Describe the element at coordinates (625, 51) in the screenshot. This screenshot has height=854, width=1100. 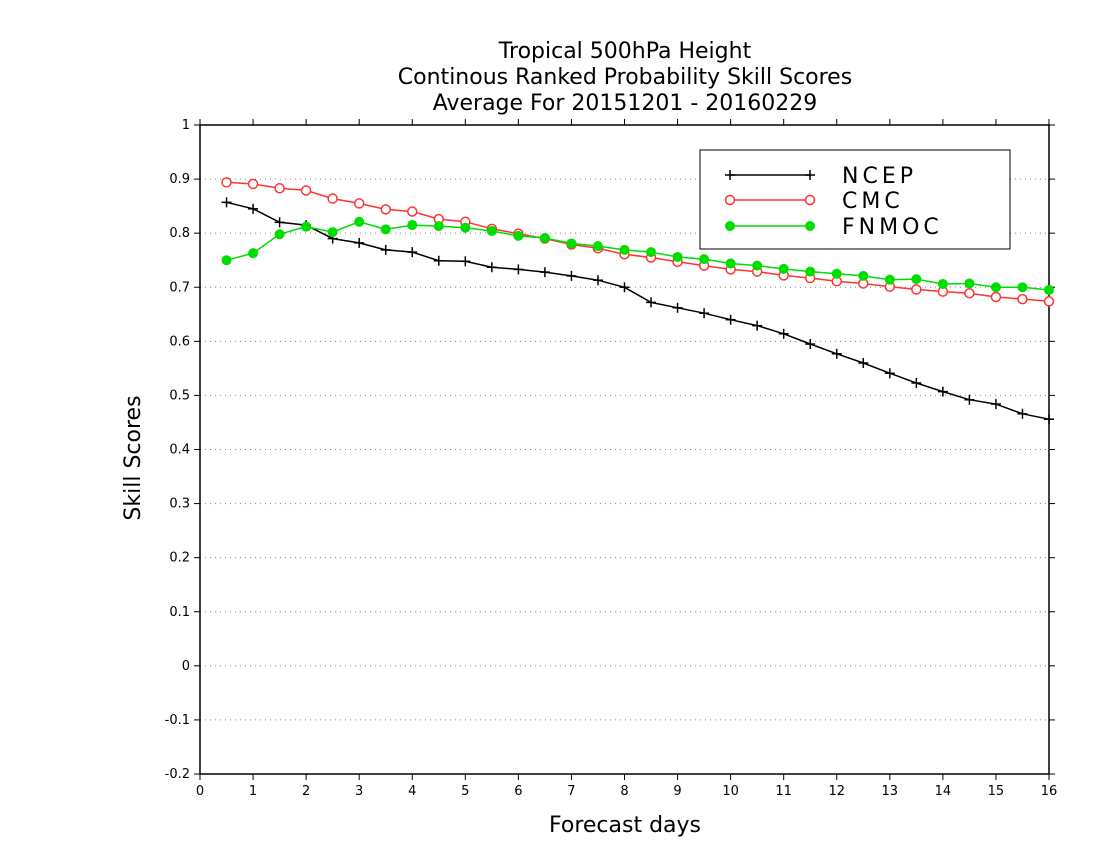
I see `chart-title-line-1: Tropical 500hPa Height` at that location.